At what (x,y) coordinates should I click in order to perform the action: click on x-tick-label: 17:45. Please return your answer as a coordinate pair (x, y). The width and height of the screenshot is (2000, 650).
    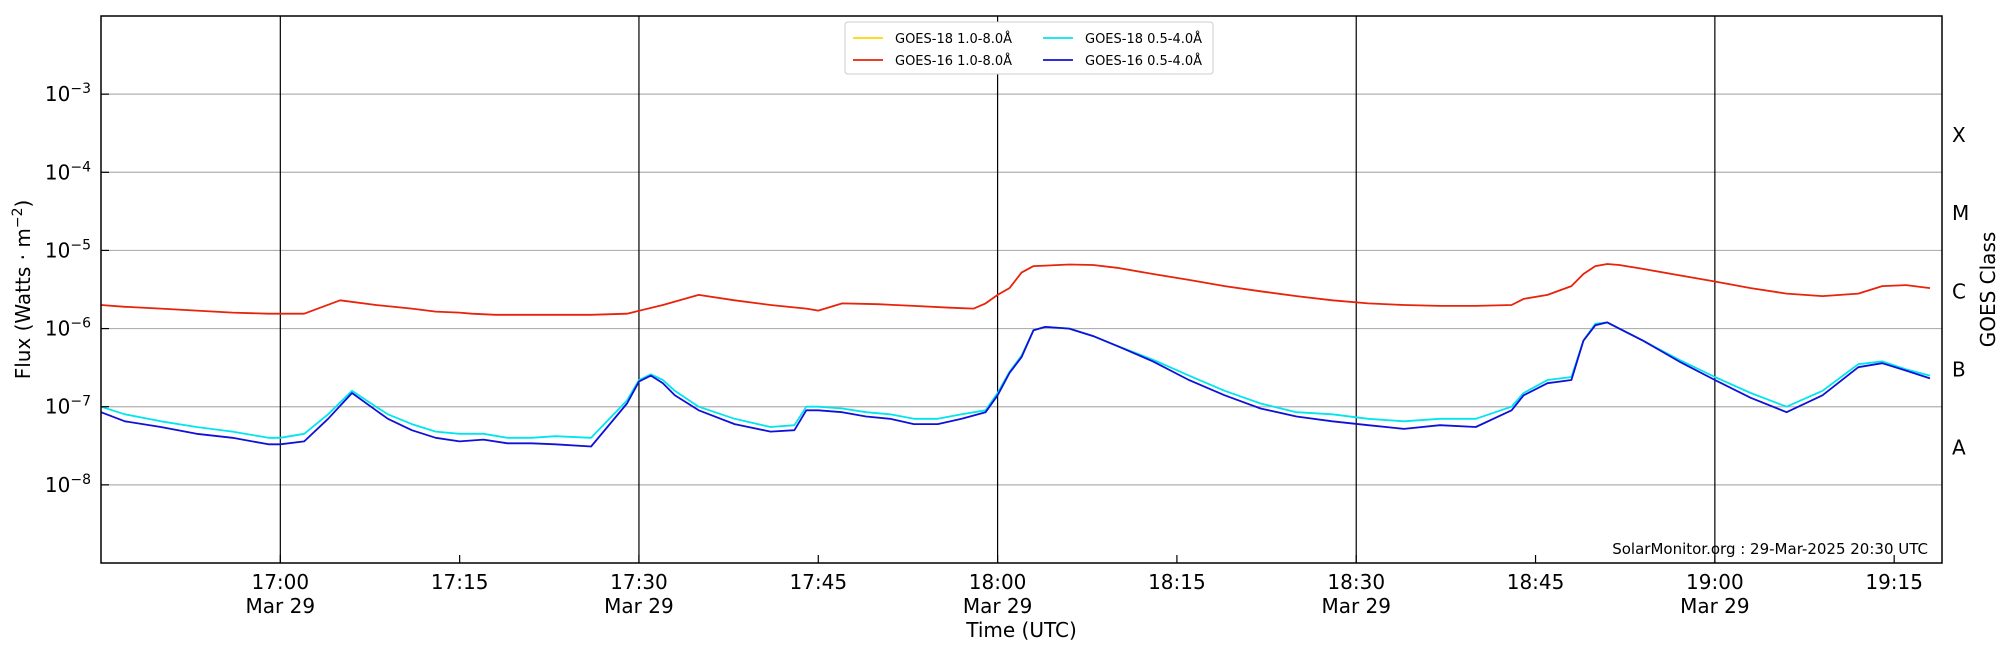
    Looking at the image, I should click on (818, 582).